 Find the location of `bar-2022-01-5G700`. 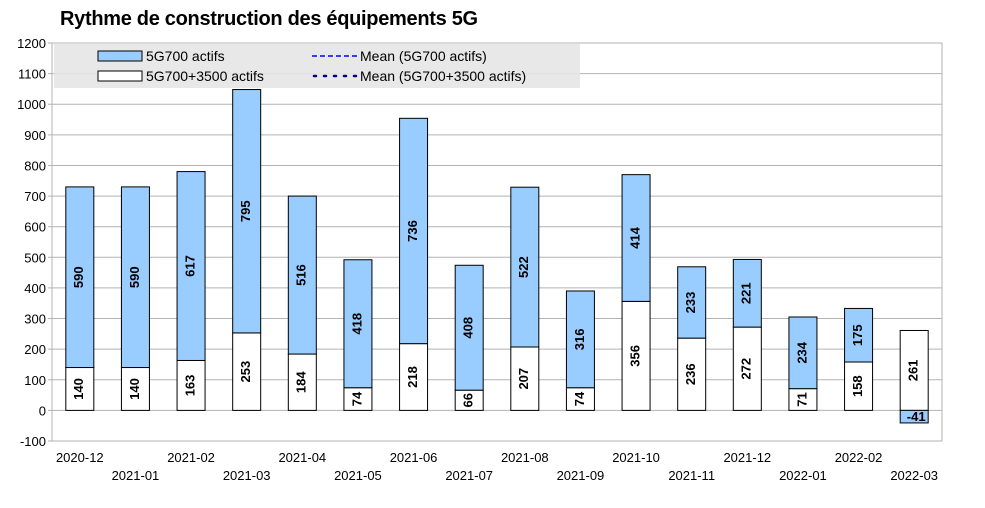

bar-2022-01-5G700 is located at coordinates (803, 353).